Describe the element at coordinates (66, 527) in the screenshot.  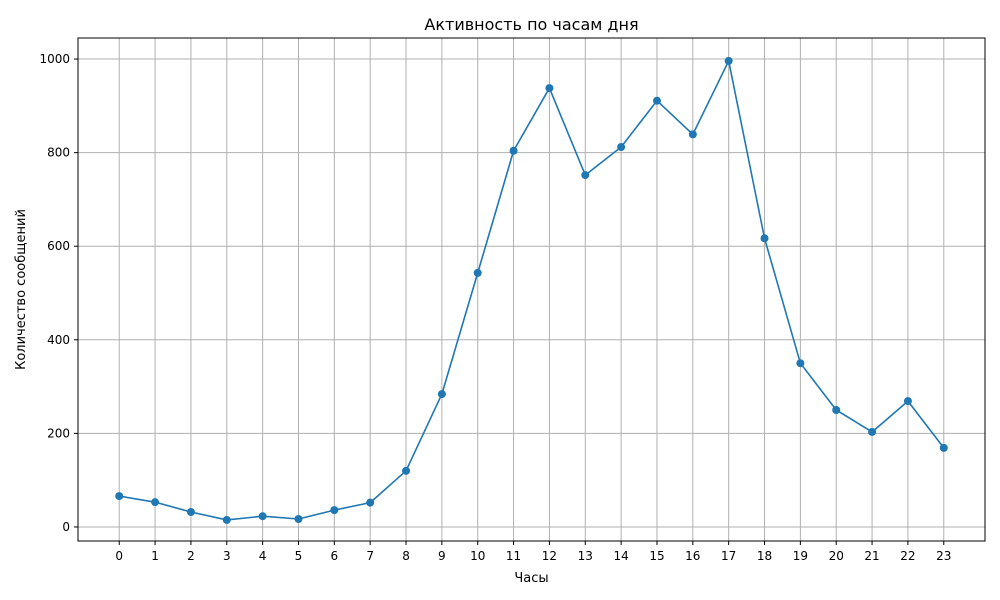
I see `y-tick-label: 0` at that location.